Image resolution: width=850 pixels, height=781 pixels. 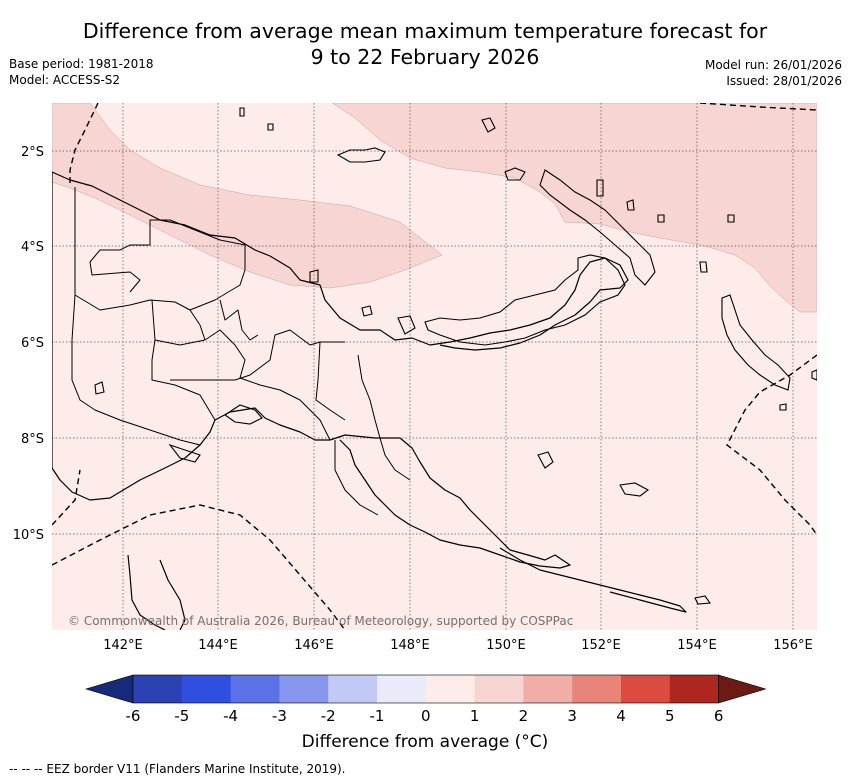 What do you see at coordinates (742, 689) in the screenshot?
I see `colorbar-extend-high` at bounding box center [742, 689].